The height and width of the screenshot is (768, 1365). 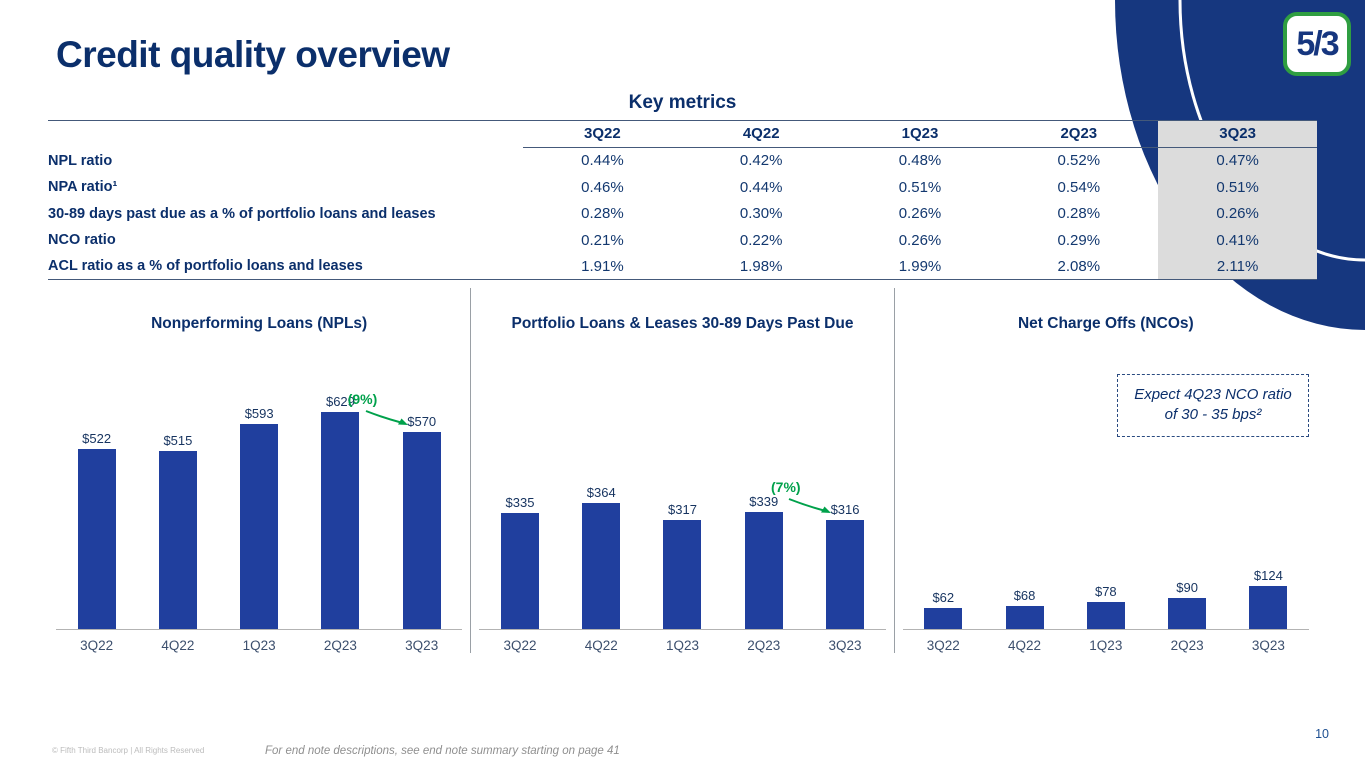 What do you see at coordinates (1079, 240) in the screenshot?
I see `metric-value: 0.29%` at bounding box center [1079, 240].